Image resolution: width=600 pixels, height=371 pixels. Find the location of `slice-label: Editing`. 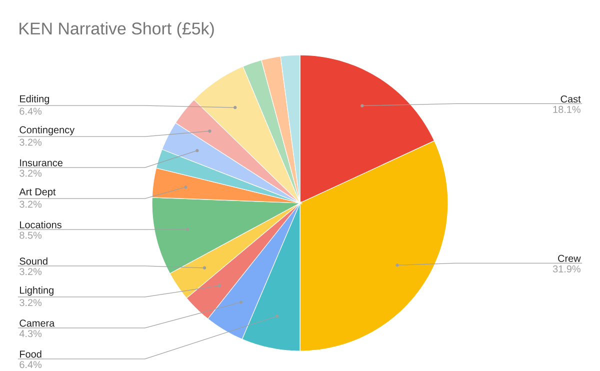

slice-label: Editing is located at coordinates (35, 99).